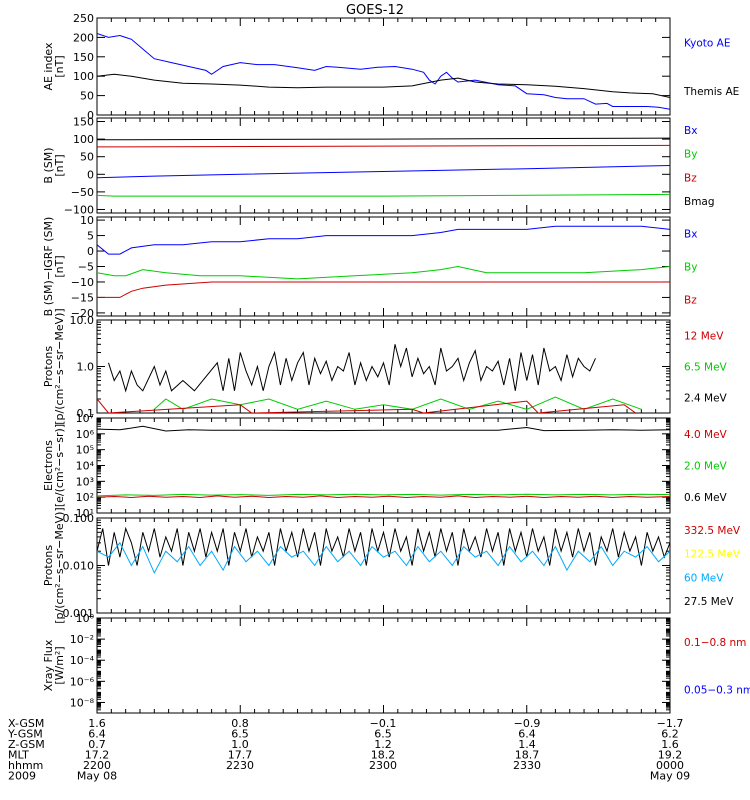 The image size is (750, 800). What do you see at coordinates (48, 665) in the screenshot?
I see `y-axis-label: Xray Flux` at bounding box center [48, 665].